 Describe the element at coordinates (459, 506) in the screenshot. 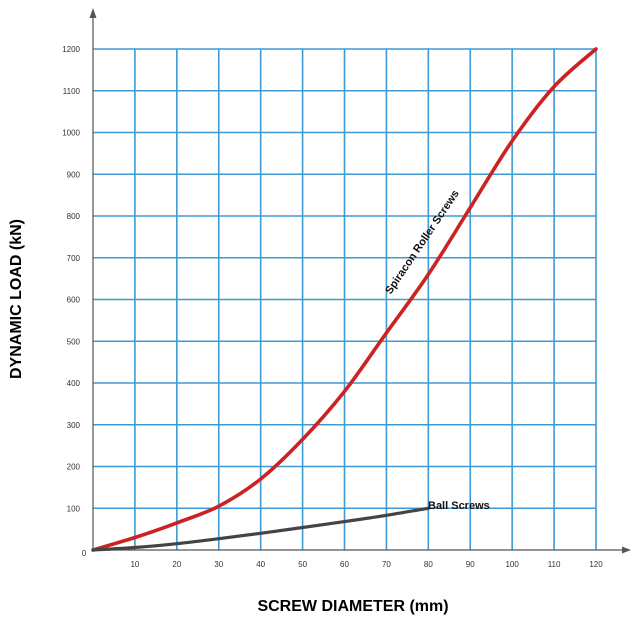

I see `ball-screws-label: Ball Screws` at that location.